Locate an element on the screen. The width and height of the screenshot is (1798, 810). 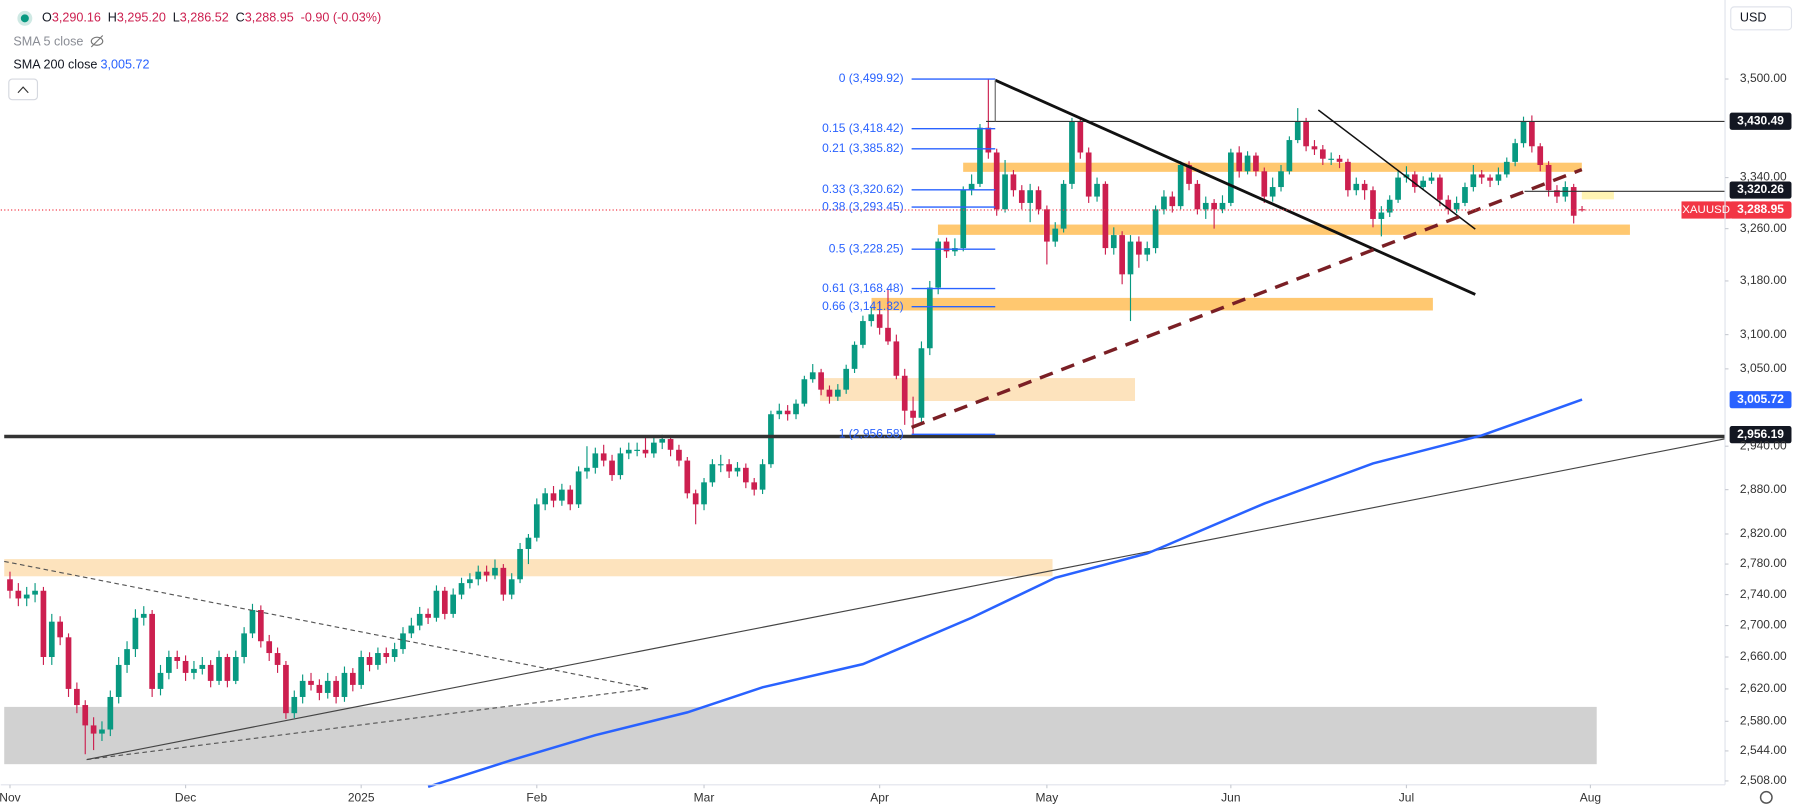
fib-label: 0.15 (3,418.42) is located at coordinates (863, 128).